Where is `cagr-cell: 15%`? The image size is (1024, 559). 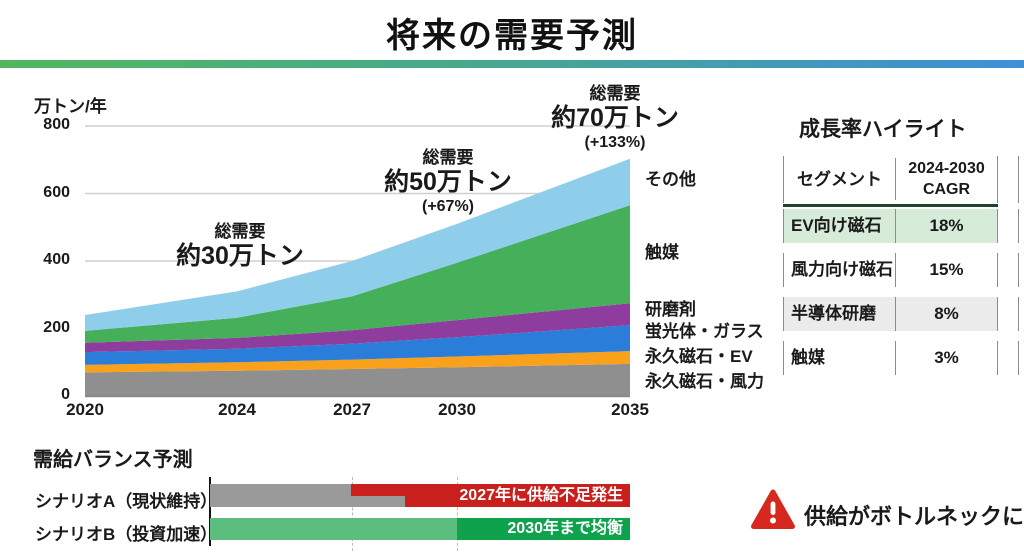
cagr-cell: 15% is located at coordinates (946, 270).